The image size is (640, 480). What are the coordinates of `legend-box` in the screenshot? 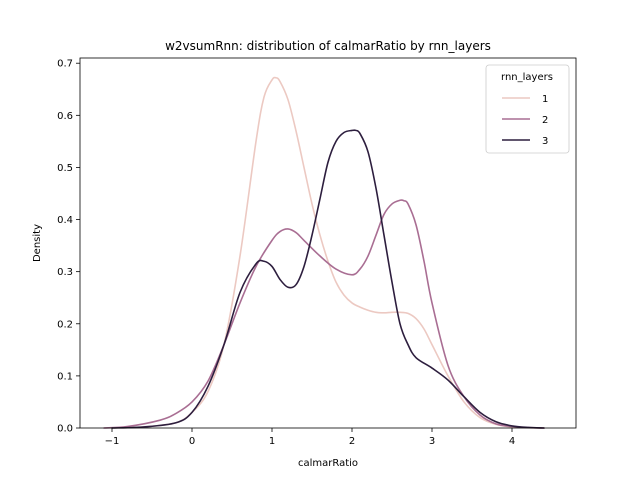 It's located at (527, 109).